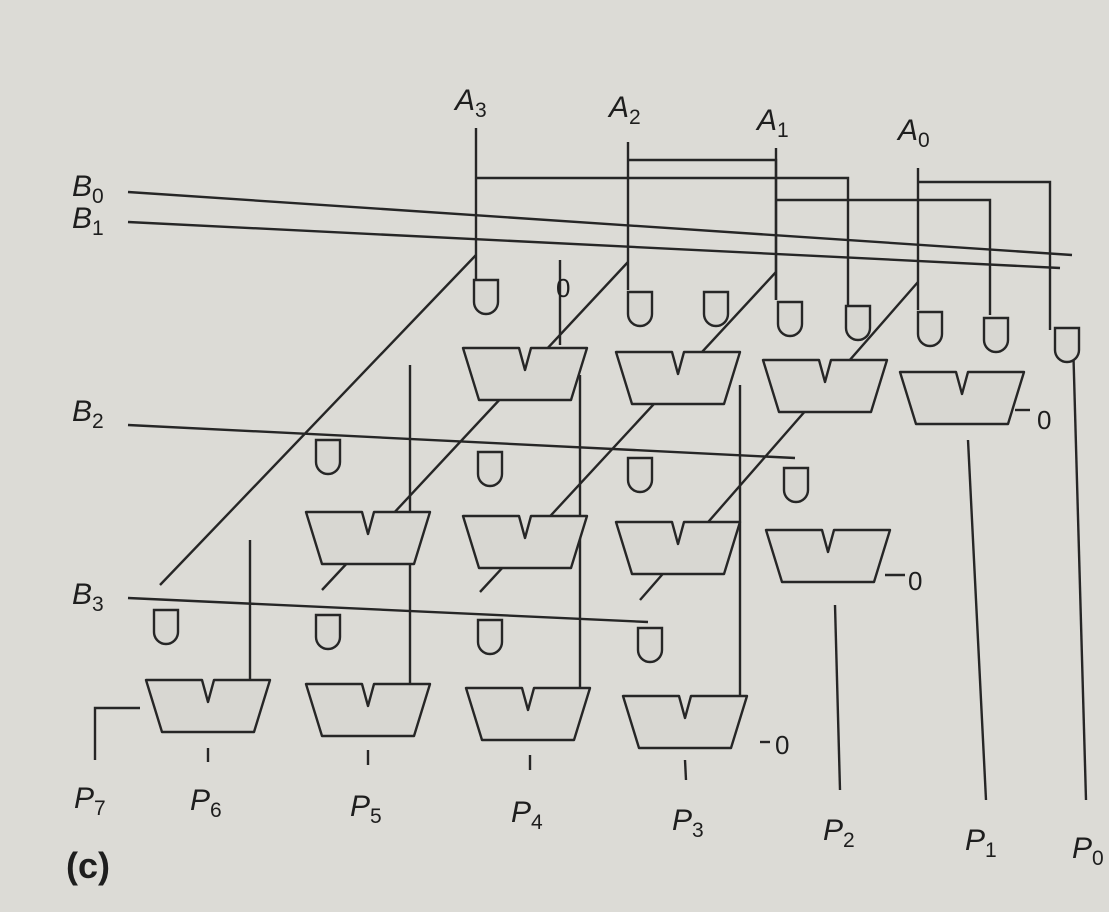 The height and width of the screenshot is (912, 1109). Describe the element at coordinates (837, 697) in the screenshot. I see `wire-p2` at that location.